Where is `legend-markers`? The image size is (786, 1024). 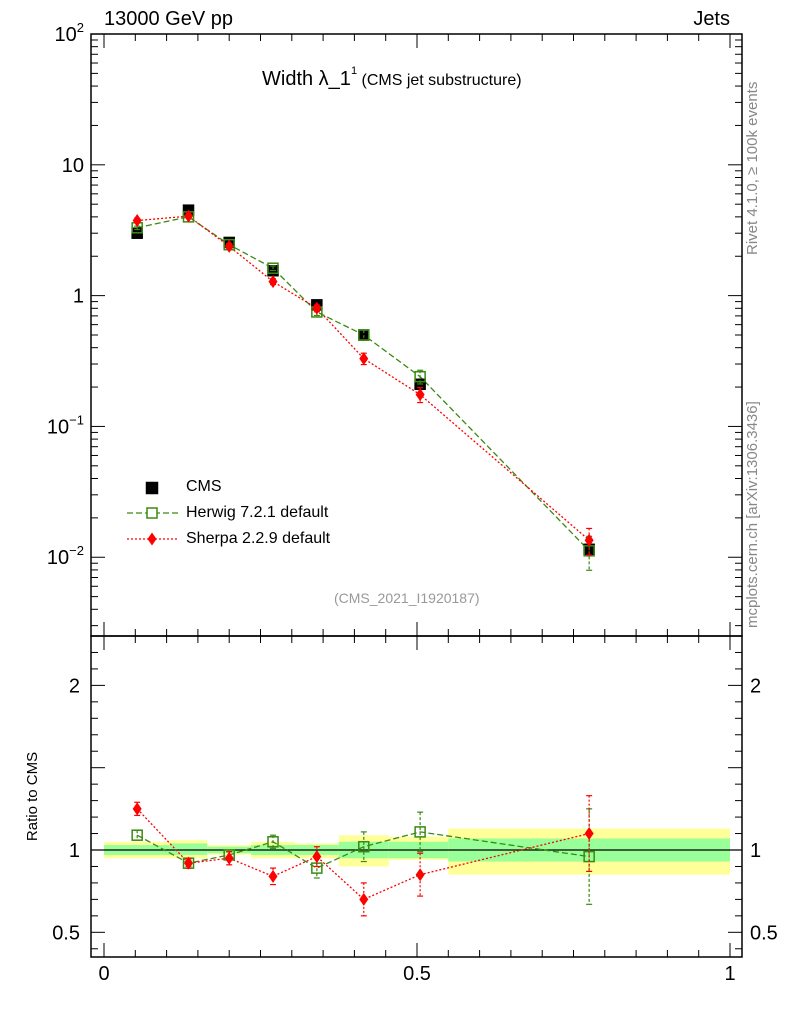
legend-markers is located at coordinates (152, 513).